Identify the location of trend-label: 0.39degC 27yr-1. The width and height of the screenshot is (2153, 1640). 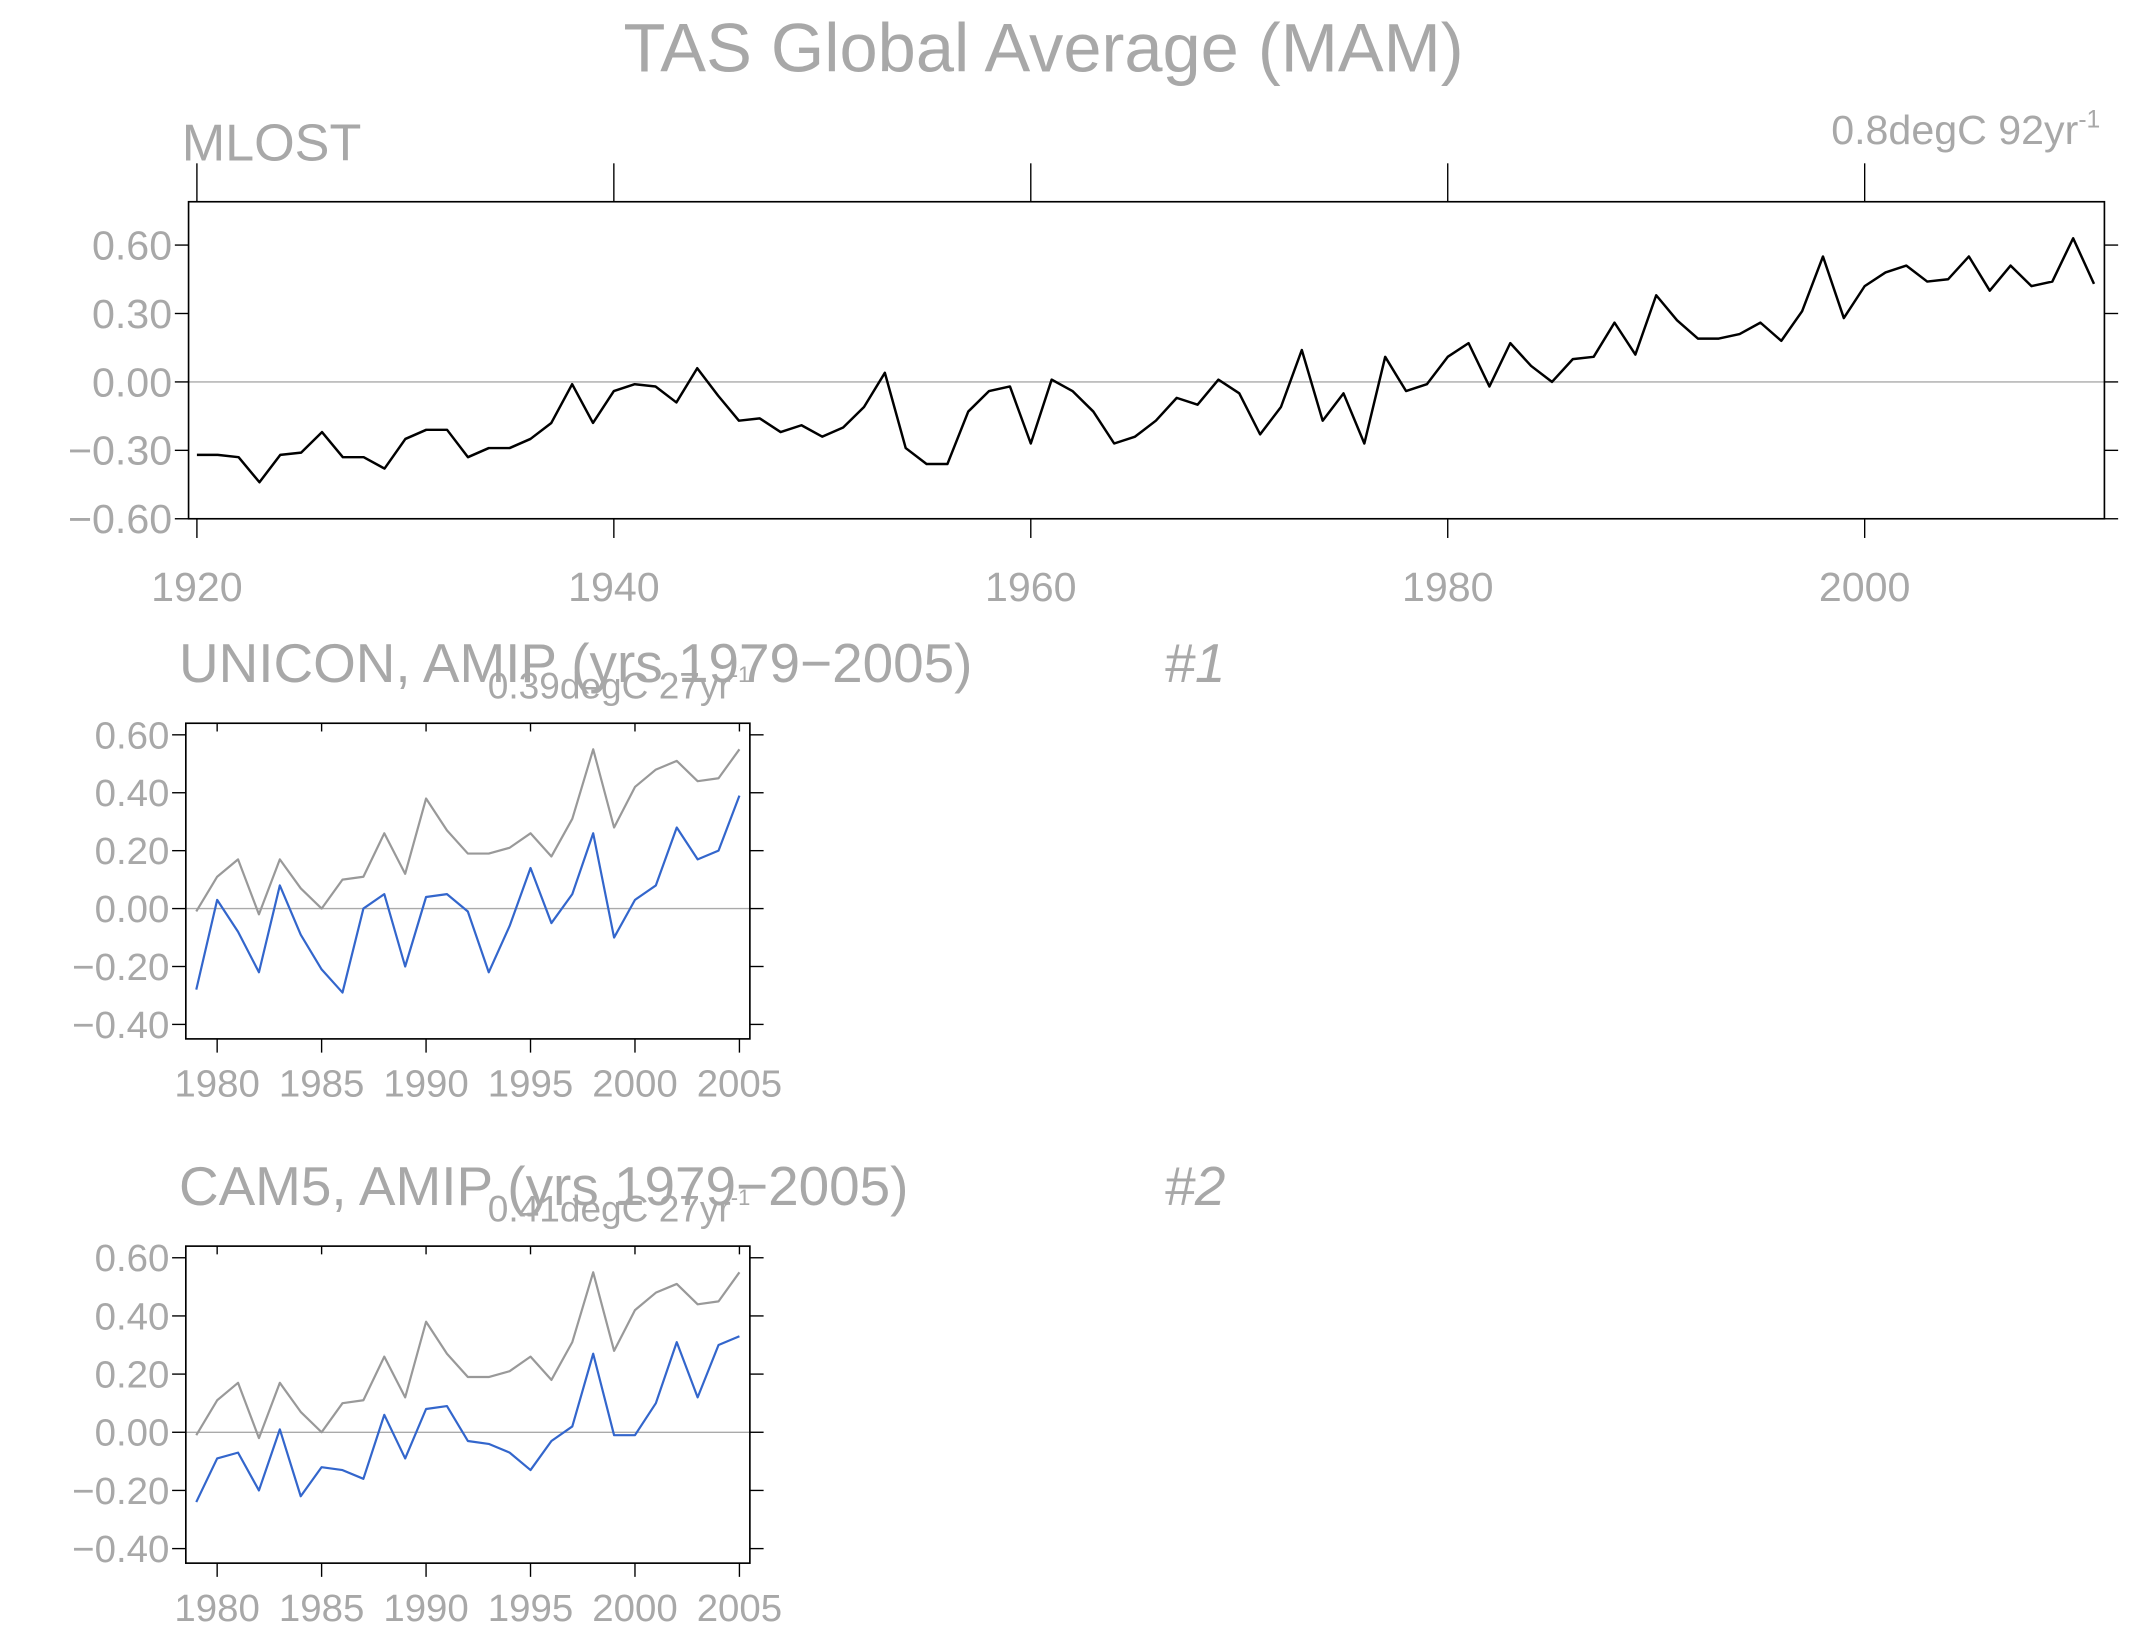
(619, 684).